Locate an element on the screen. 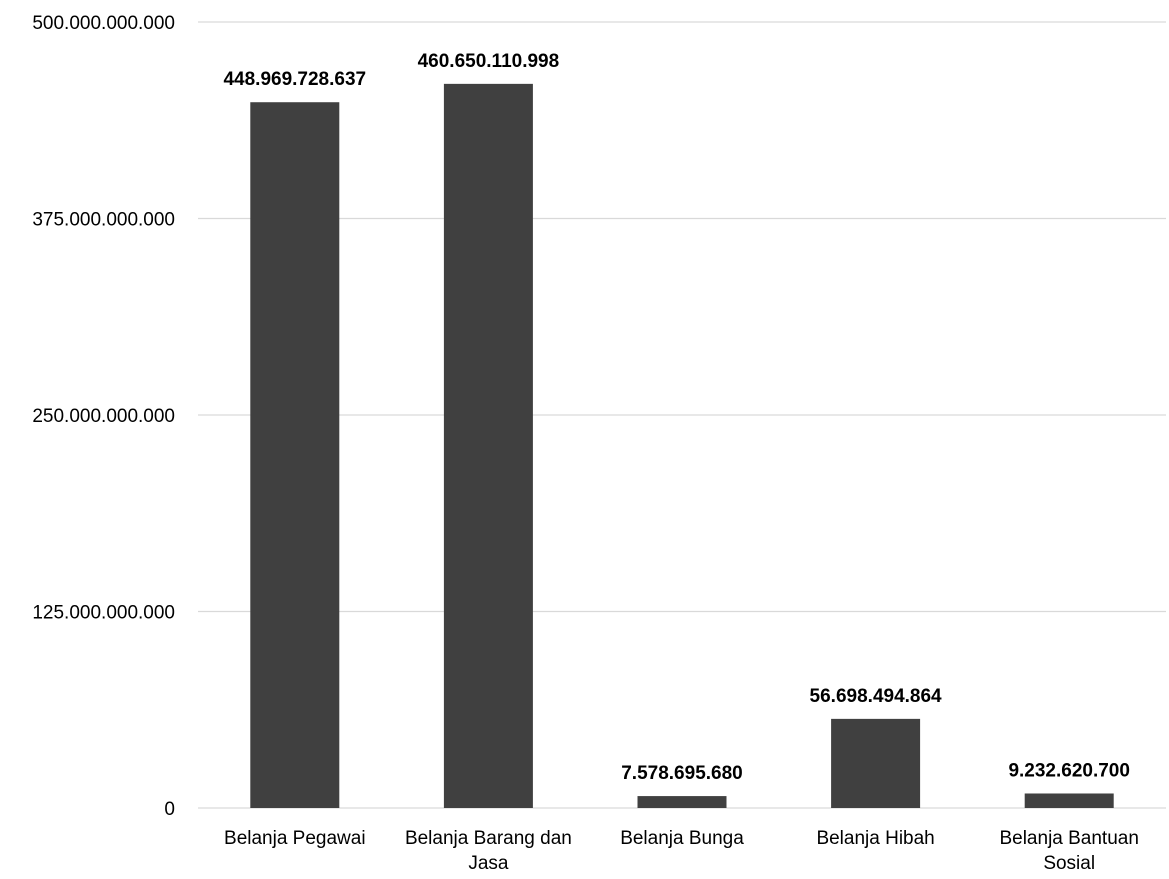 This screenshot has height=879, width=1169. x-tick-label-line: Sosial is located at coordinates (1069, 863).